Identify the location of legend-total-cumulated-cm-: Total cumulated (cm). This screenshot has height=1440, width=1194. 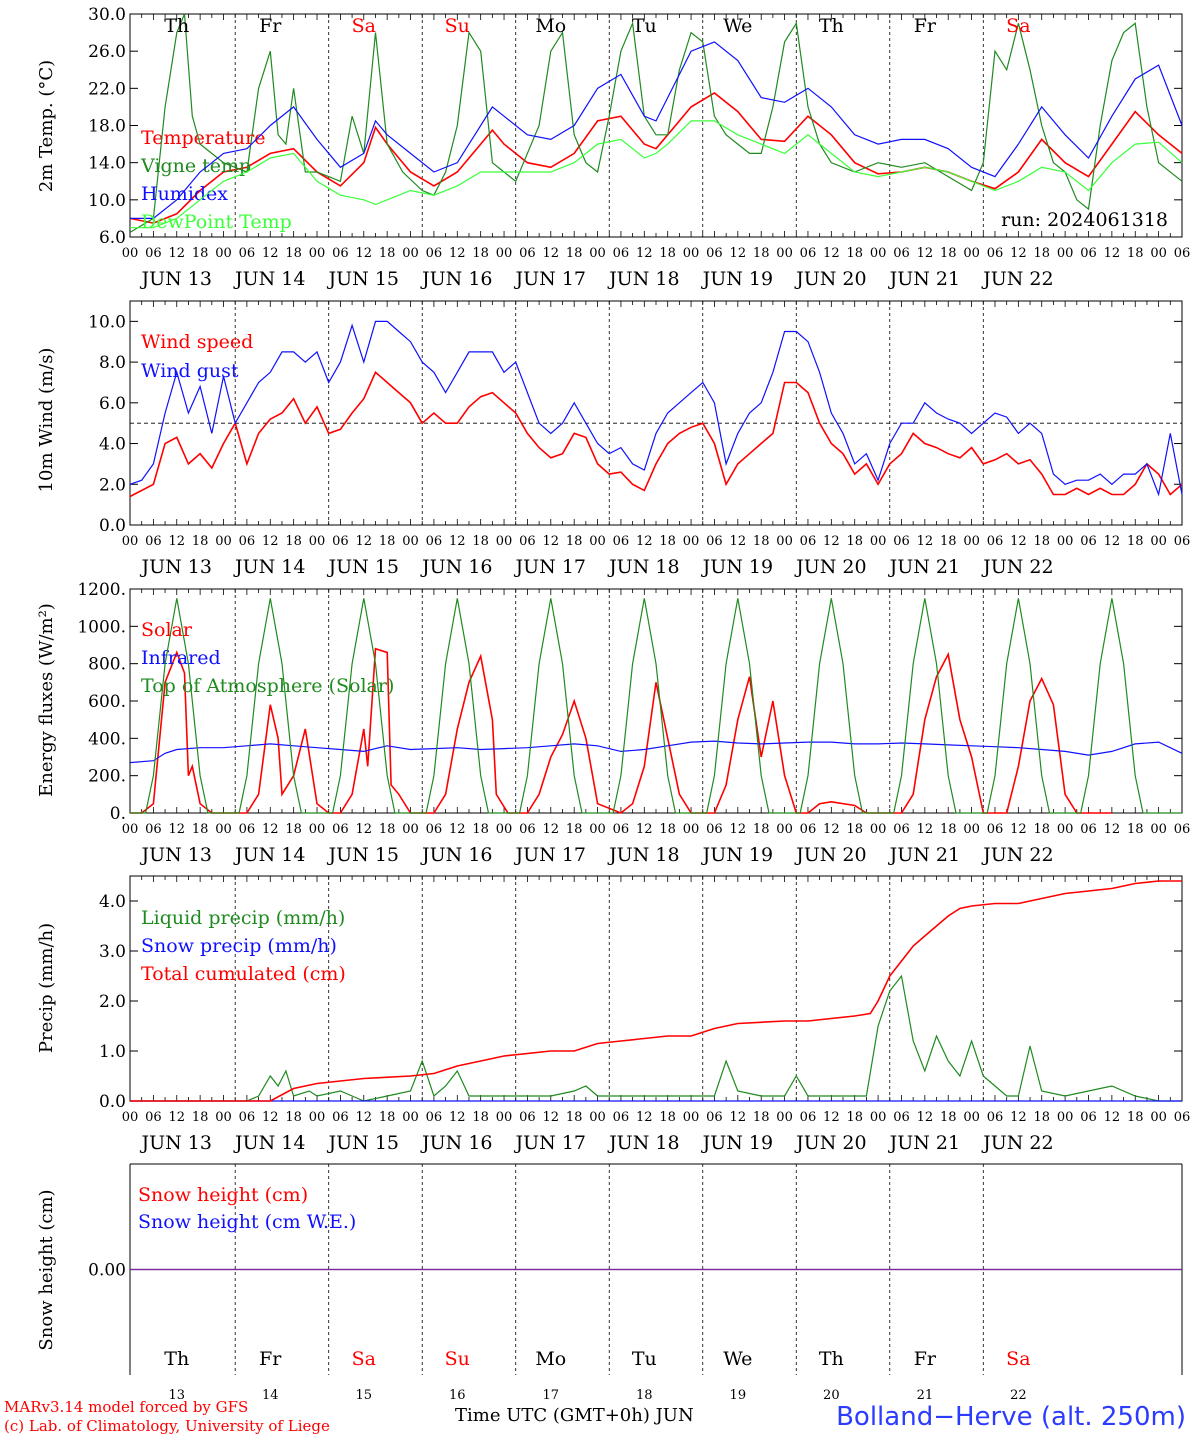
(243, 974).